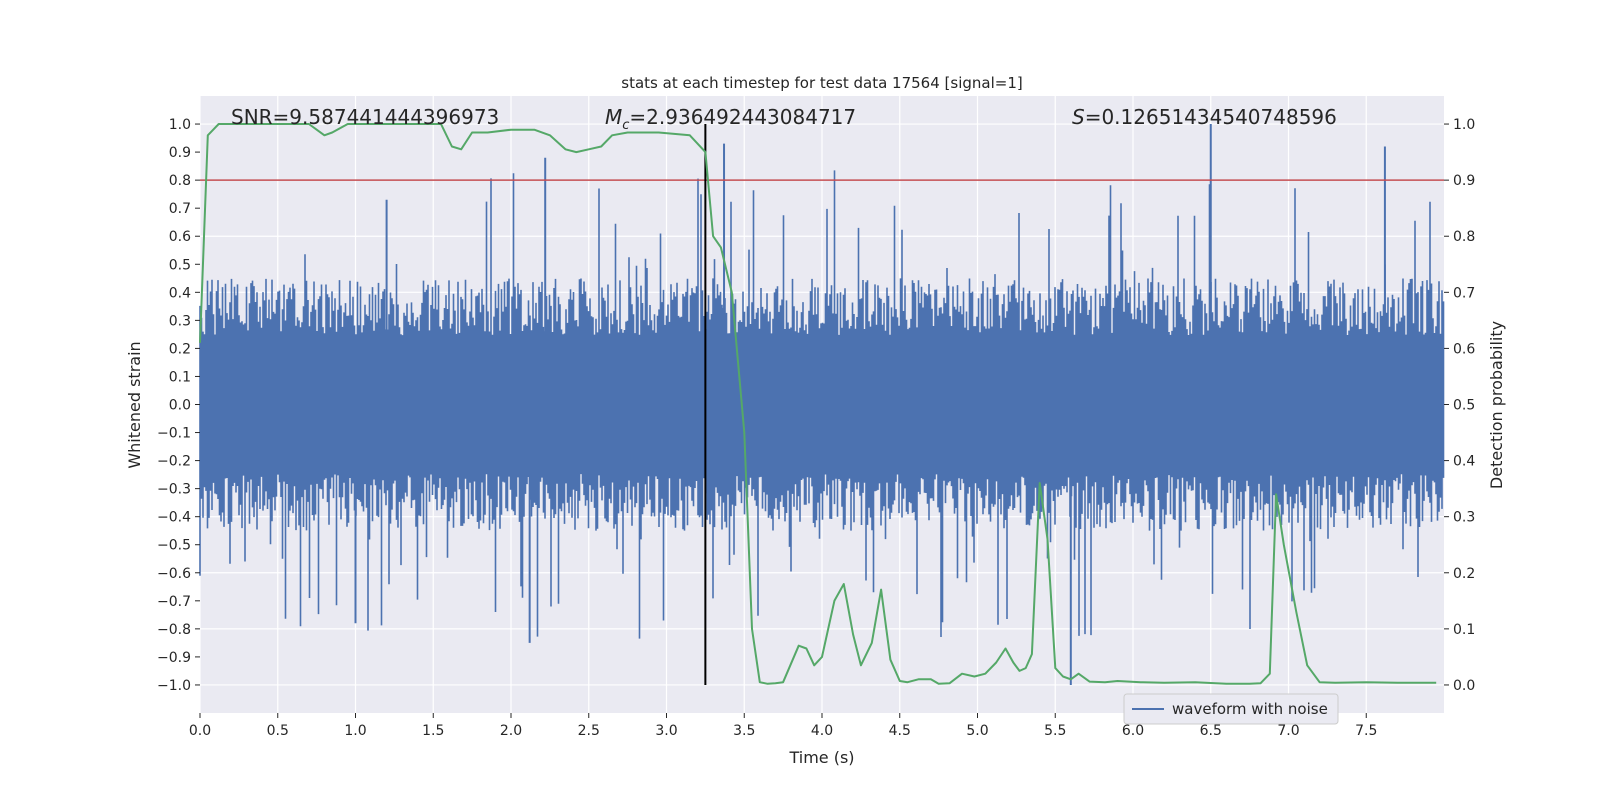 Image resolution: width=1600 pixels, height=804 pixels. I want to click on legend: waveform with noise, so click(1231, 709).